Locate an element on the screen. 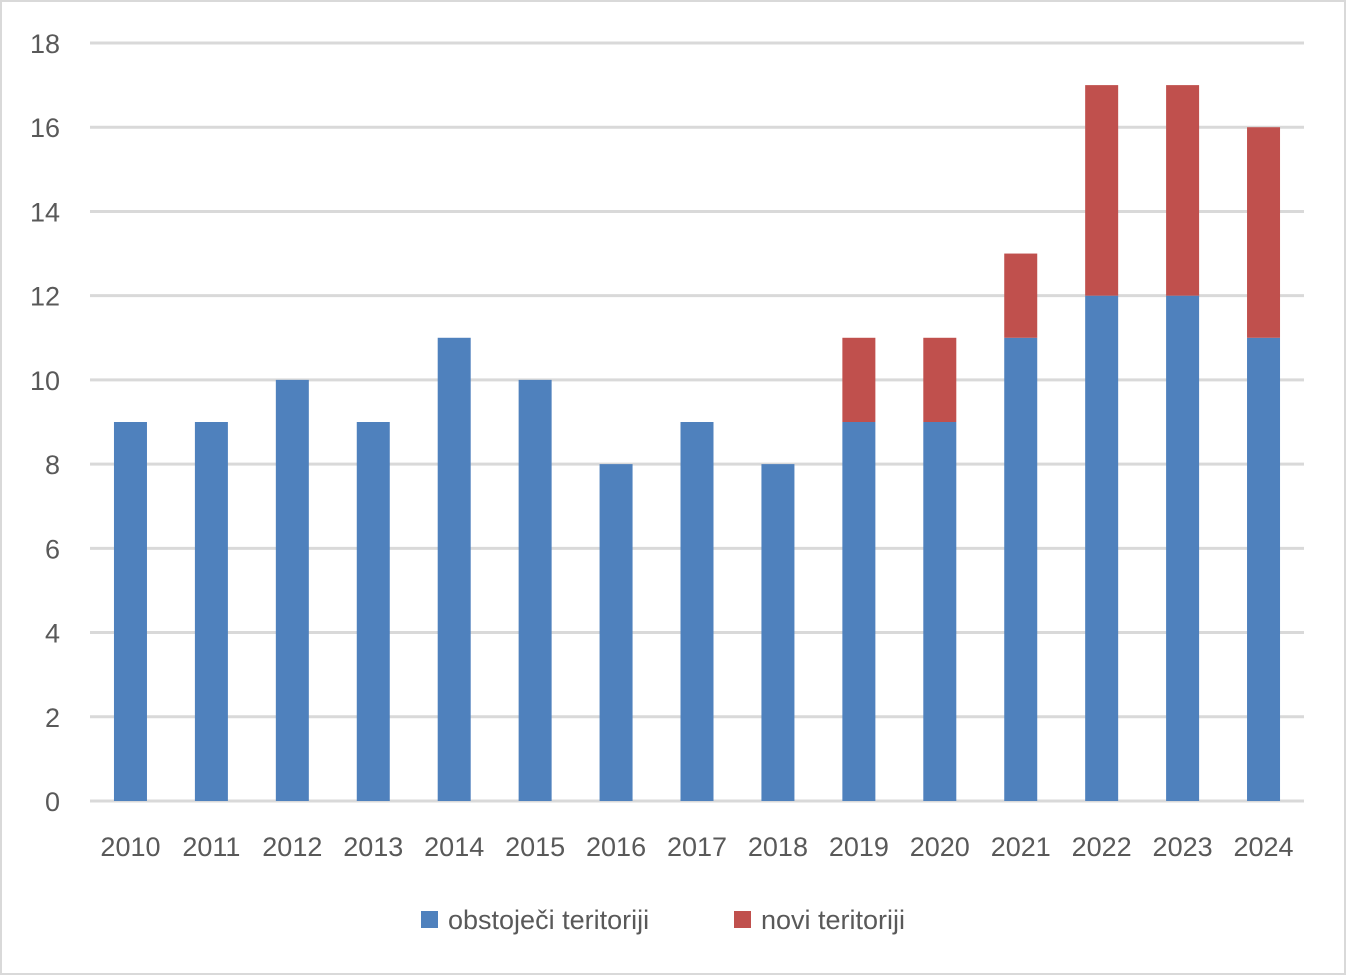 This screenshot has height=975, width=1346. x-tick-label: 2017 is located at coordinates (697, 847).